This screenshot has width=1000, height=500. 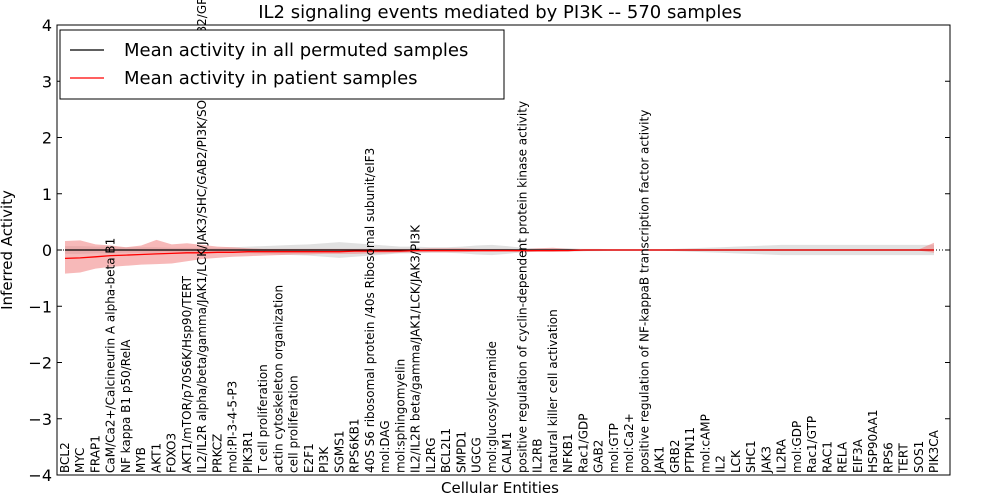 I want to click on x-tick-label: FRAP1, so click(x=95, y=454).